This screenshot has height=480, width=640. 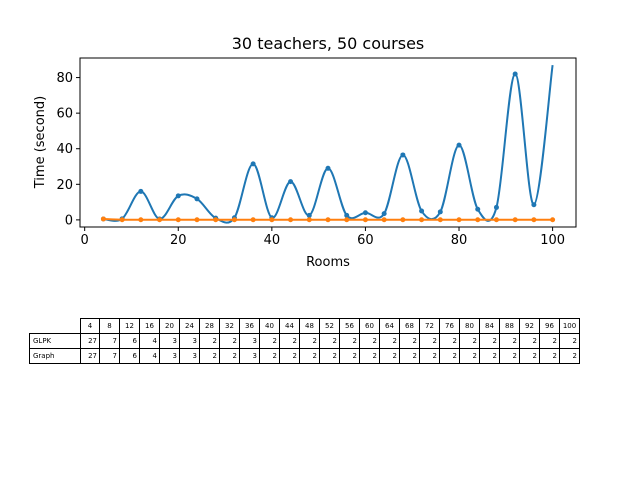 I want to click on table-column-header: 60, so click(x=369, y=326).